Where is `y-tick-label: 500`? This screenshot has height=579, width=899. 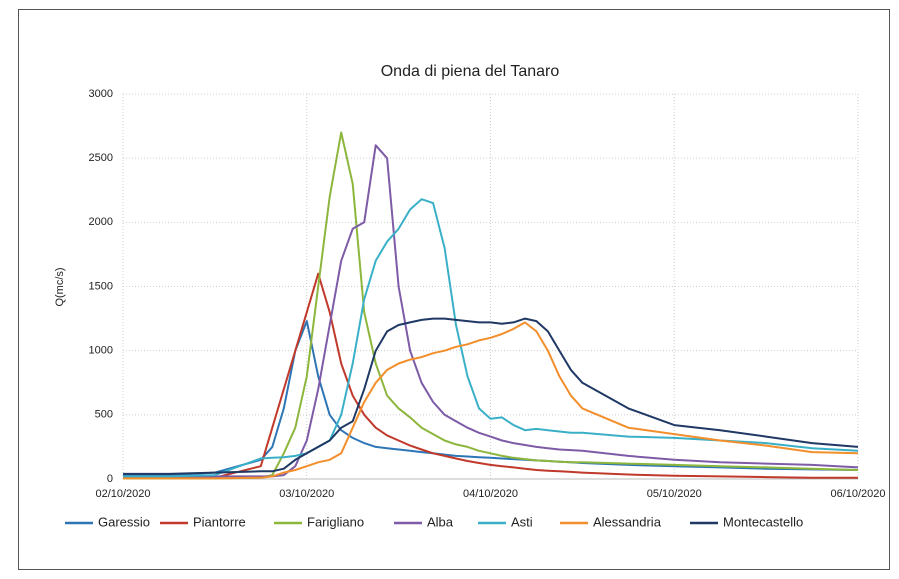 y-tick-label: 500 is located at coordinates (104, 415).